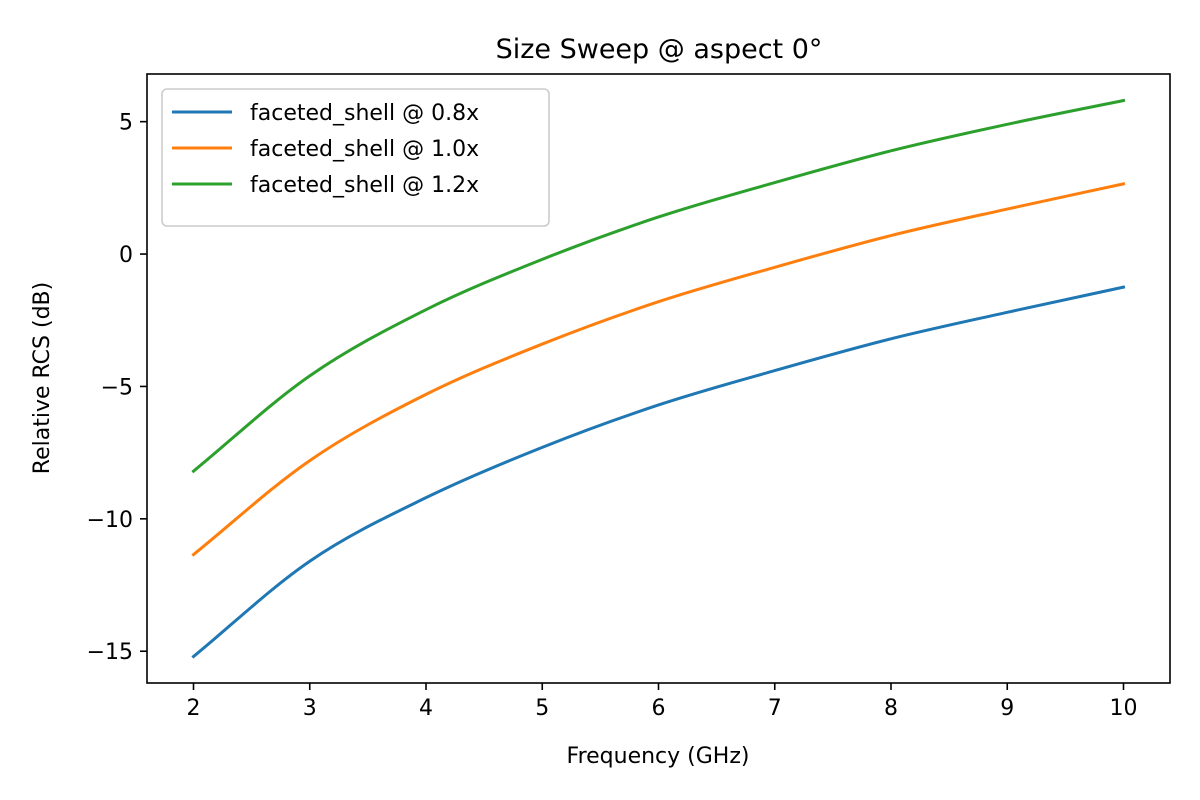 This screenshot has height=800, width=1200. I want to click on legend-label: faceted_shell @ 1.2x, so click(364, 185).